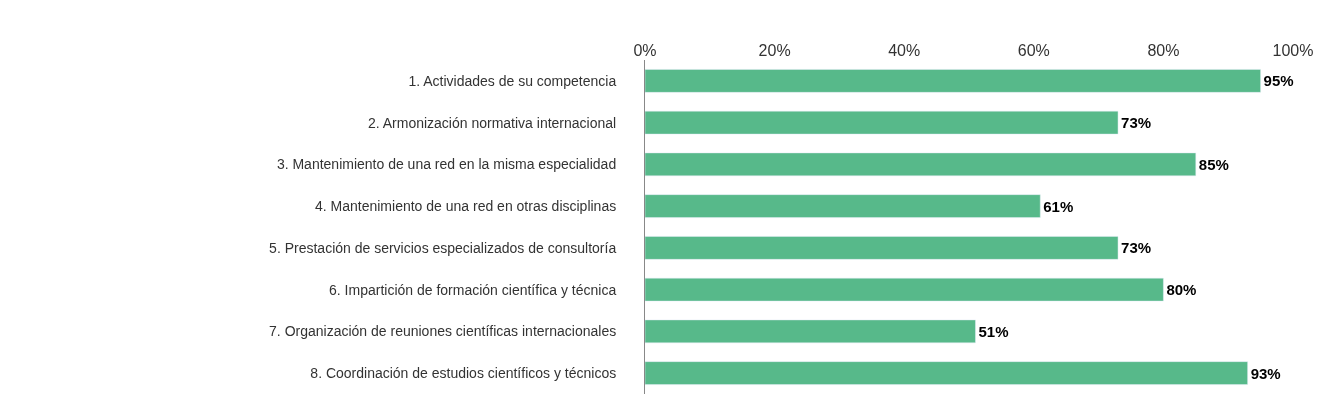 This screenshot has width=1325, height=412. Describe the element at coordinates (463, 373) in the screenshot. I see `y-tick-label: 8. Coordinación de estudios científicos y técnicos` at that location.